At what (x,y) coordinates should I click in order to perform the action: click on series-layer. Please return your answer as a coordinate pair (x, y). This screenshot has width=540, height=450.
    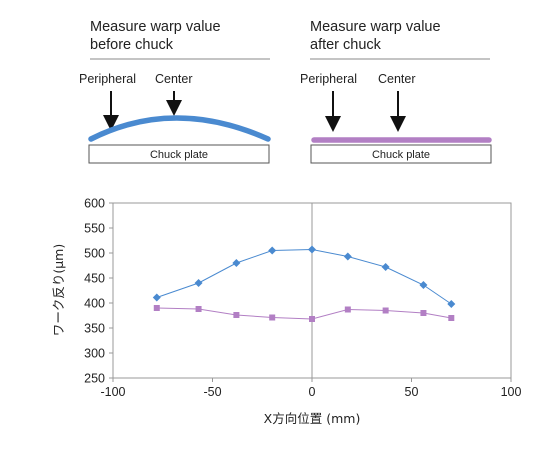
    Looking at the image, I should click on (304, 283).